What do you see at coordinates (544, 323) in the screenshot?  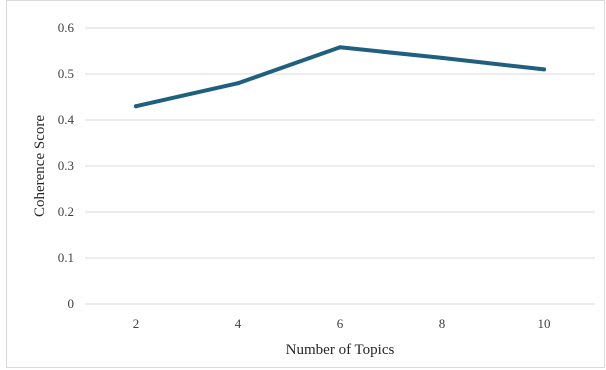 I see `x-tick-label: 10` at bounding box center [544, 323].